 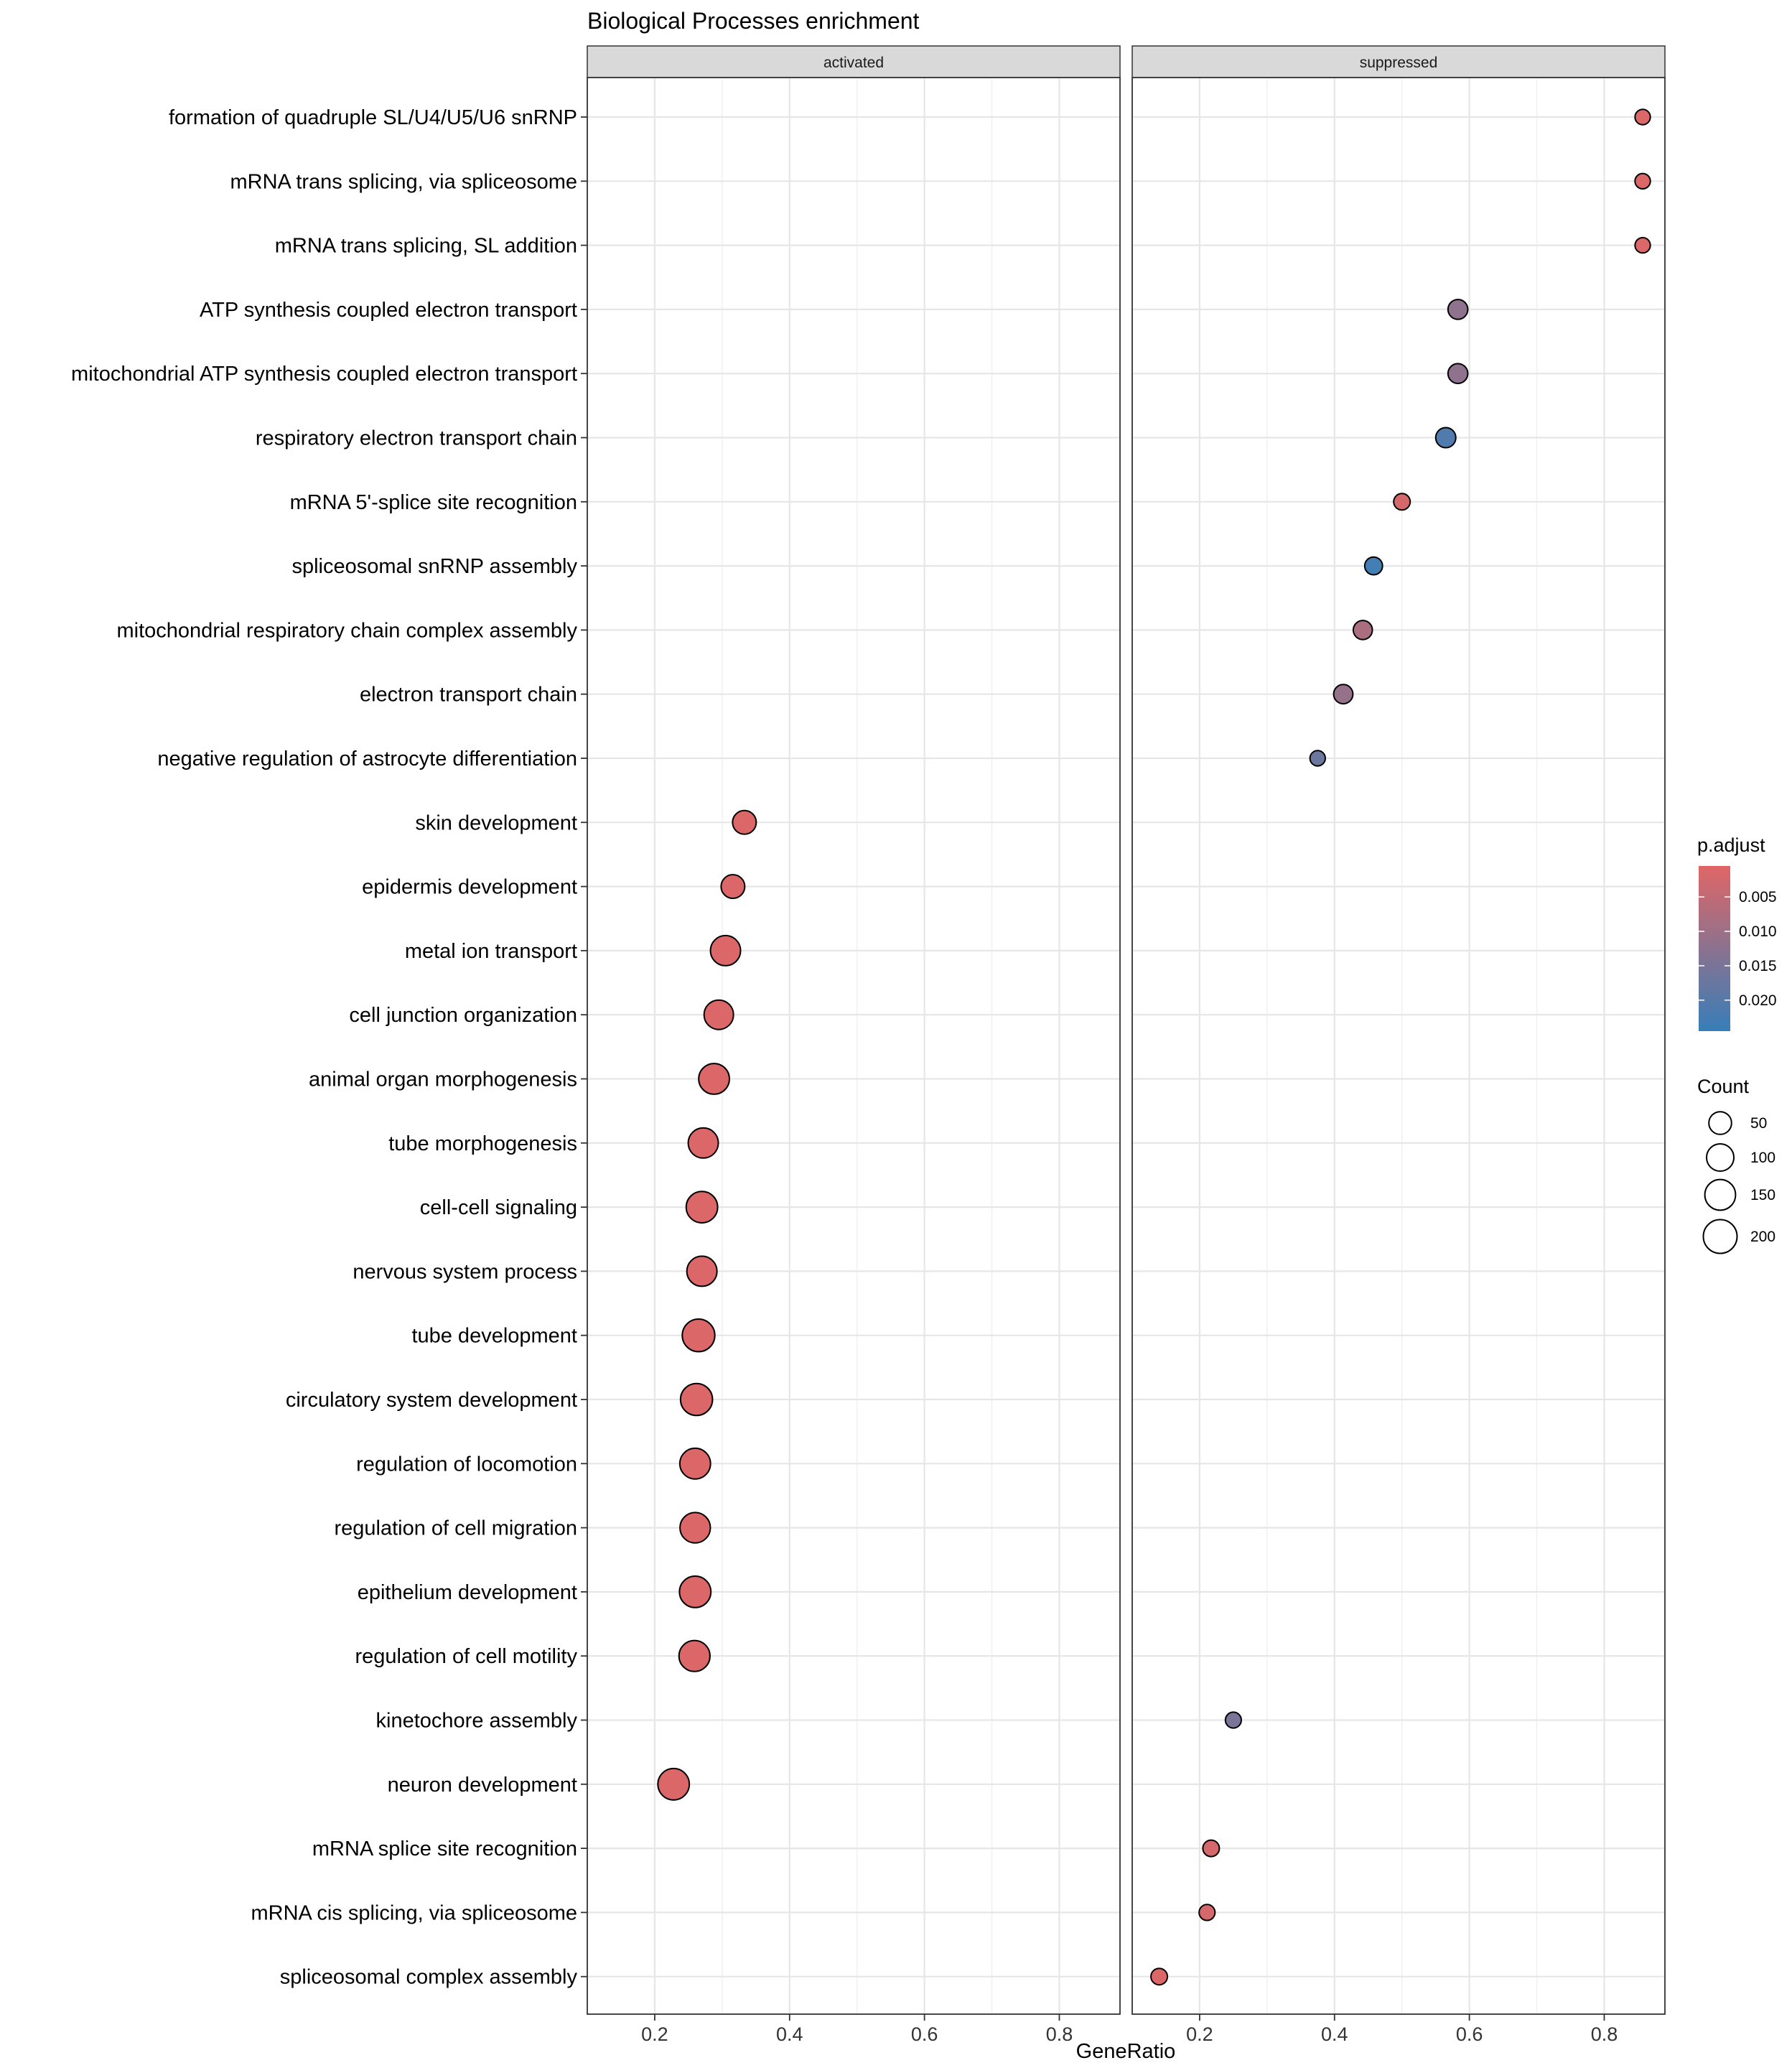 I want to click on color-legend-label: 0.005, so click(x=1758, y=897).